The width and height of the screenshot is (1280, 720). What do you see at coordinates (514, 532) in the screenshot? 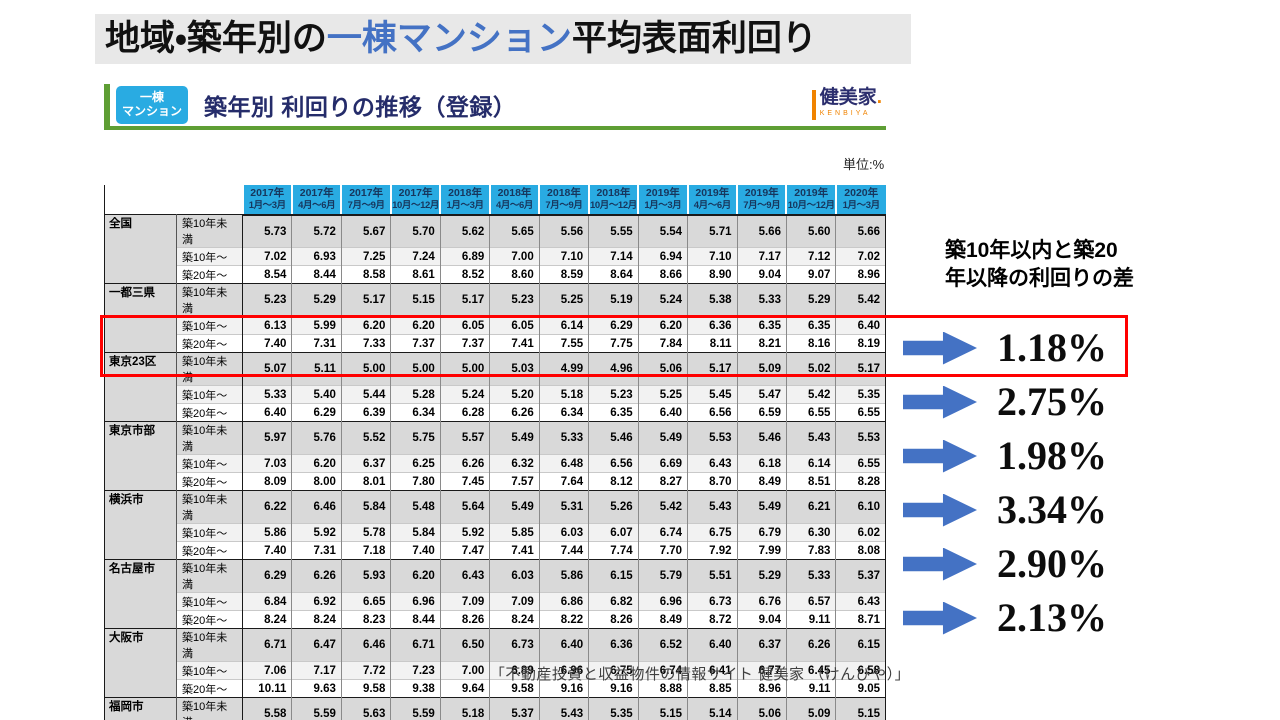
I see `value-cell: 5.85` at bounding box center [514, 532].